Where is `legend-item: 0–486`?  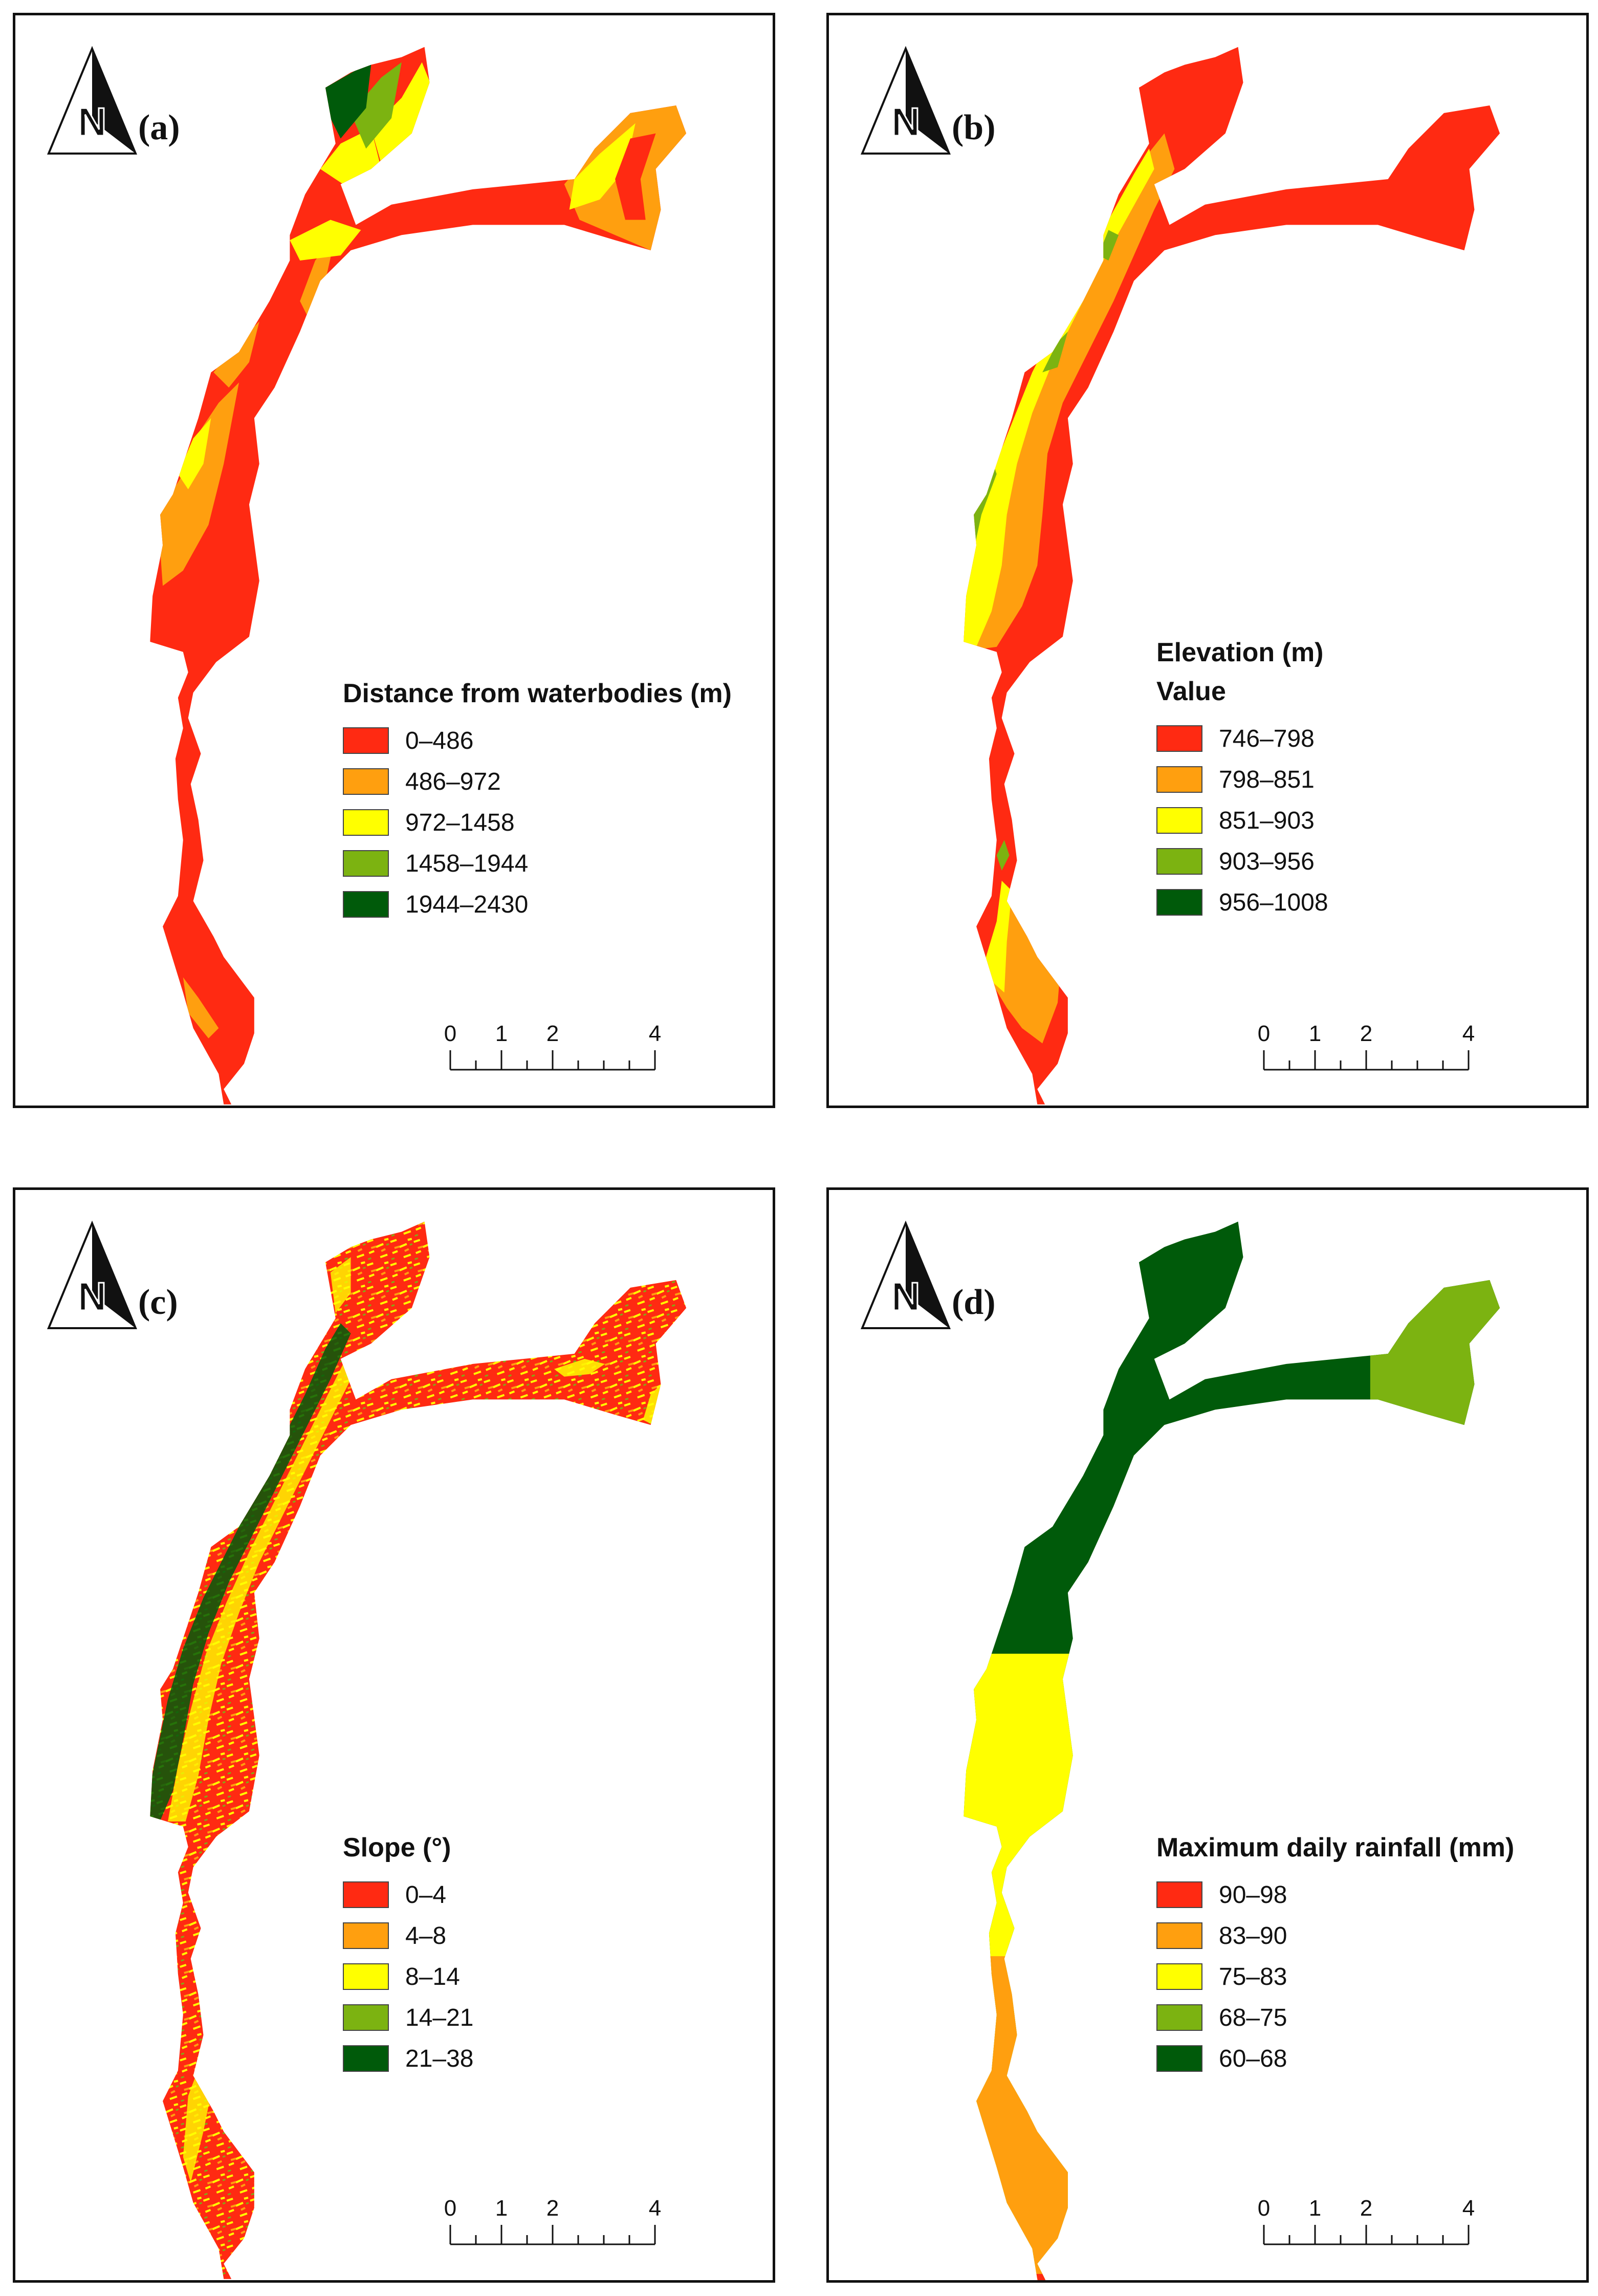 legend-item: 0–486 is located at coordinates (537, 740).